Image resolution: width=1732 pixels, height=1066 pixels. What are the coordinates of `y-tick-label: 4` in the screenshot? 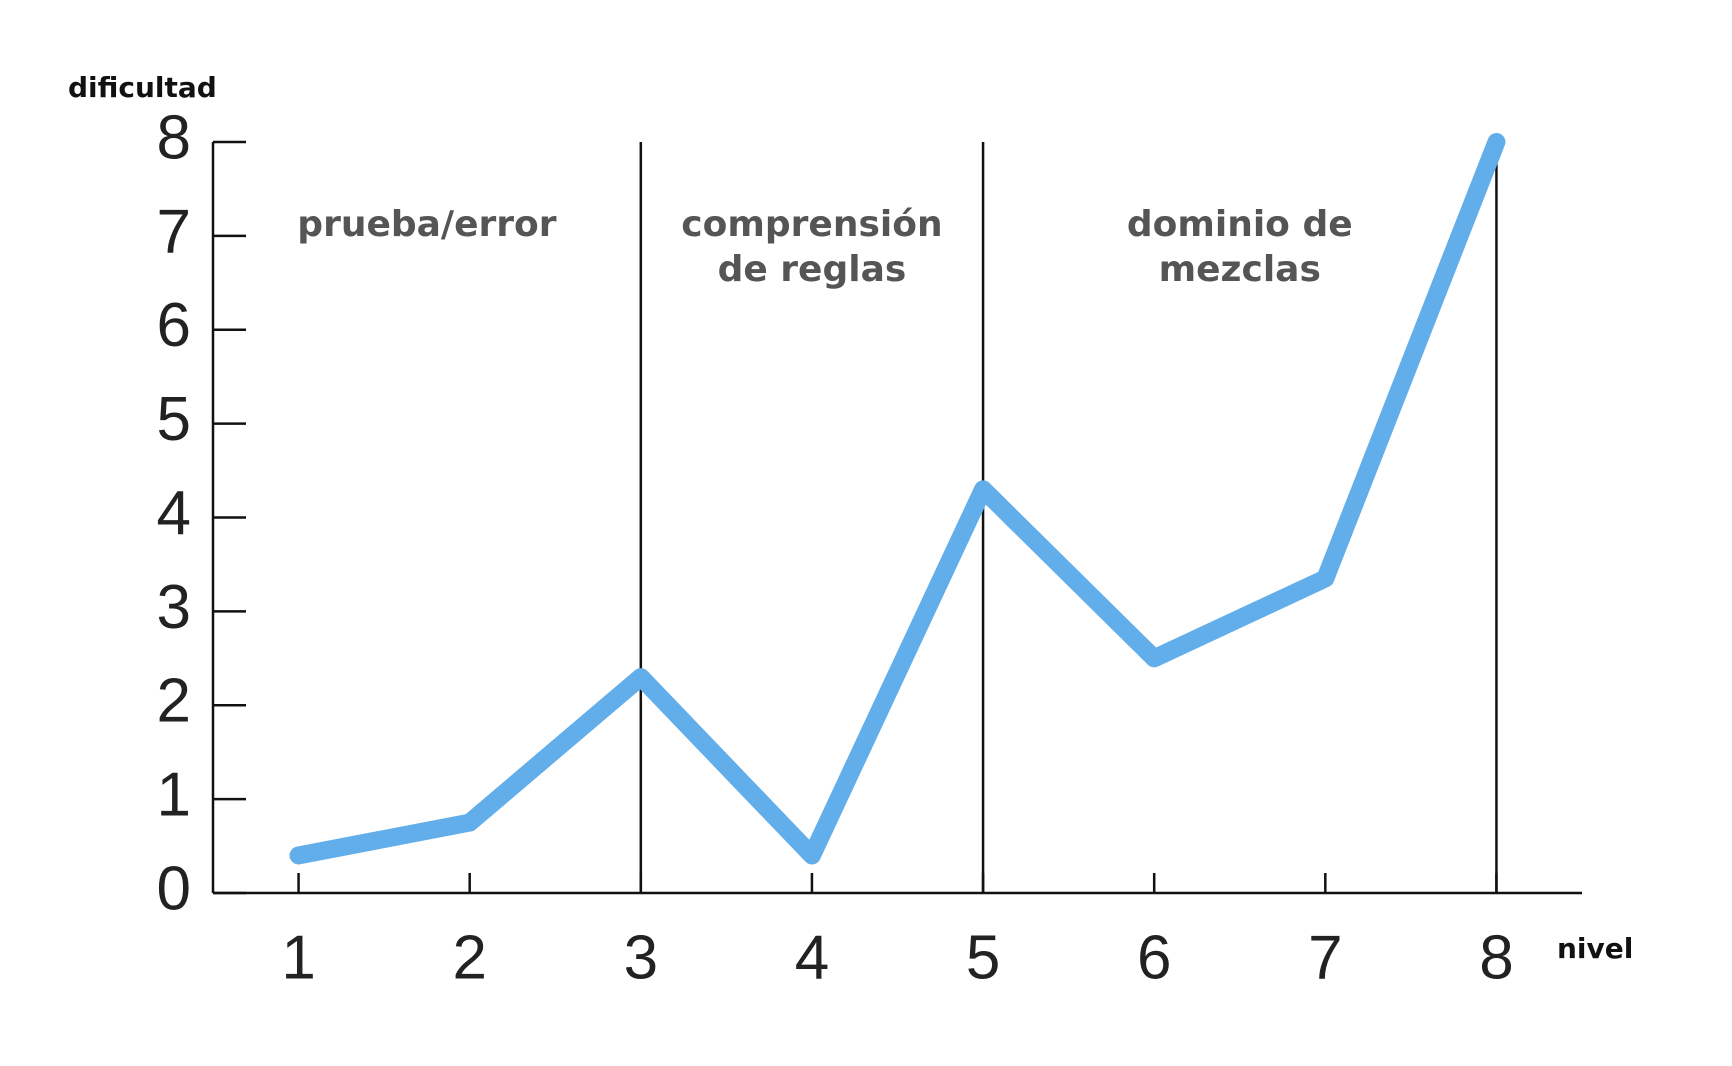 It's located at (174, 513).